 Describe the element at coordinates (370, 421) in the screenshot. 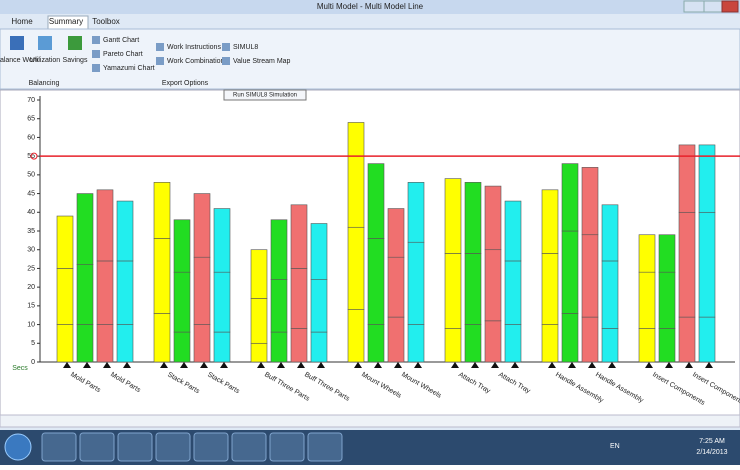

I see `scrollbar` at that location.